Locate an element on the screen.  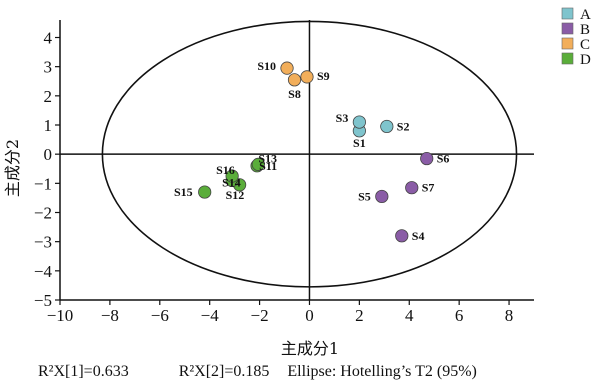
point-label-s6: S6 is located at coordinates (443, 159).